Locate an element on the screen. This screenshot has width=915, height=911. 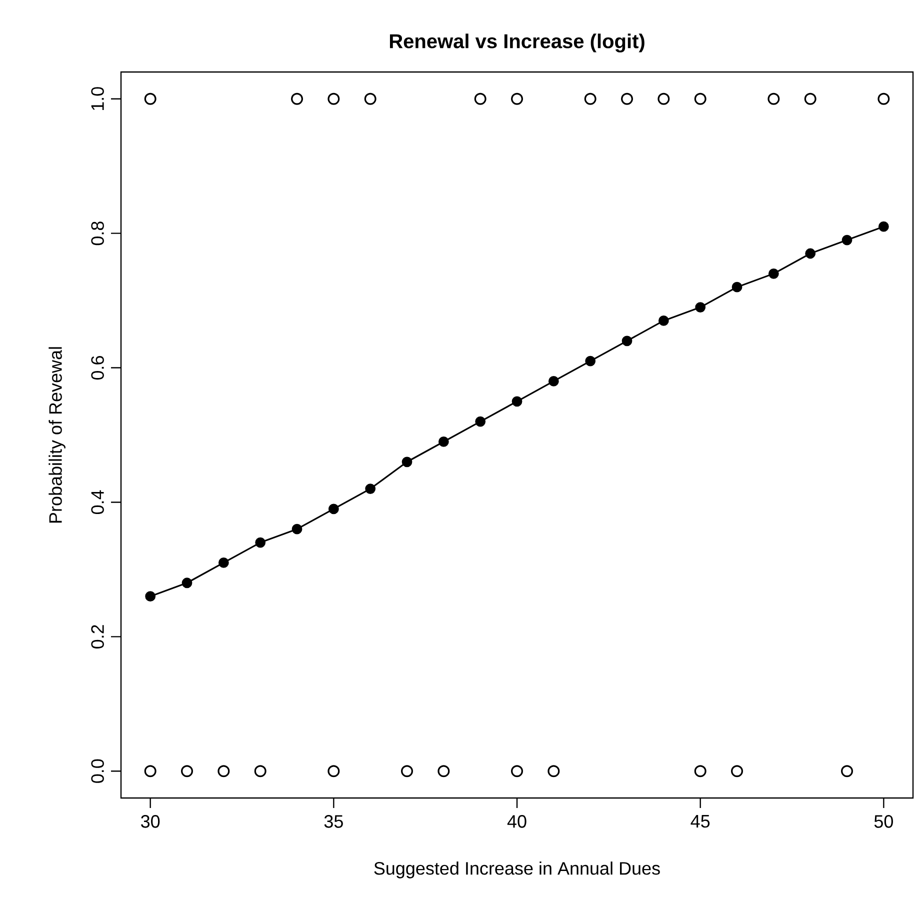
y-axis-title: Probability of Revewal is located at coordinates (57, 435).